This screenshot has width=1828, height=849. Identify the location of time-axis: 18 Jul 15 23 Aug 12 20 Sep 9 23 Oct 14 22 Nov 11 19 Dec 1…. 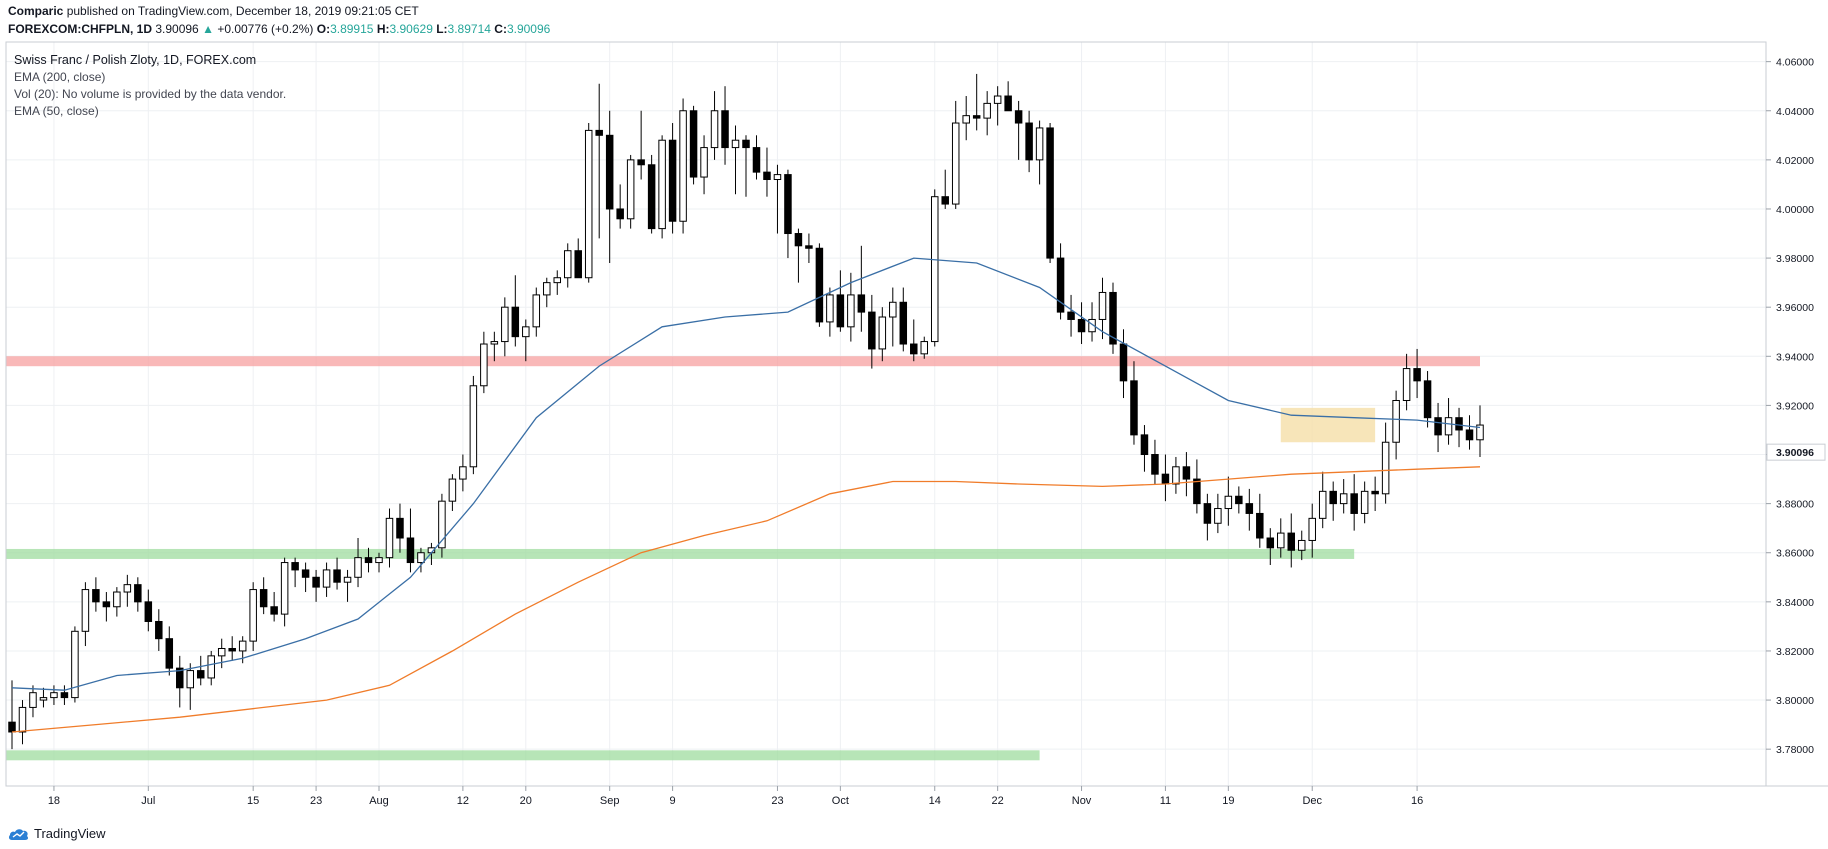
(735, 796).